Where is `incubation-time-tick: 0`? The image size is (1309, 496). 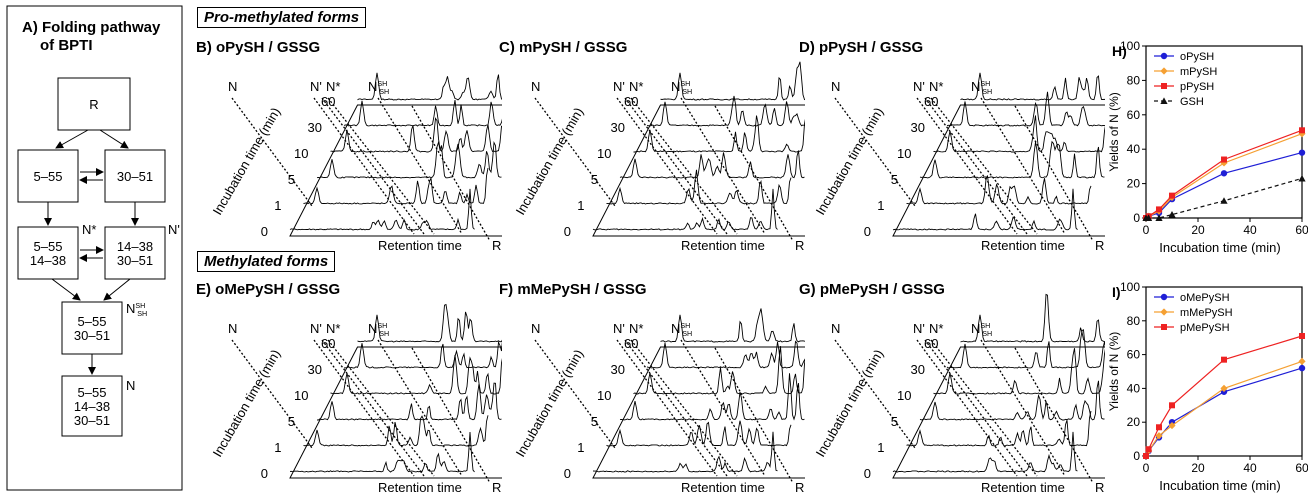 incubation-time-tick: 0 is located at coordinates (264, 231).